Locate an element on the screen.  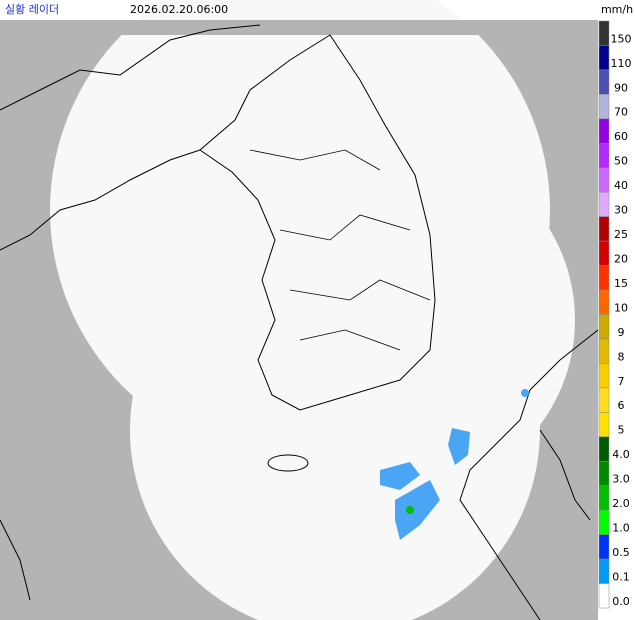
legend-label: 6 is located at coordinates (621, 405).